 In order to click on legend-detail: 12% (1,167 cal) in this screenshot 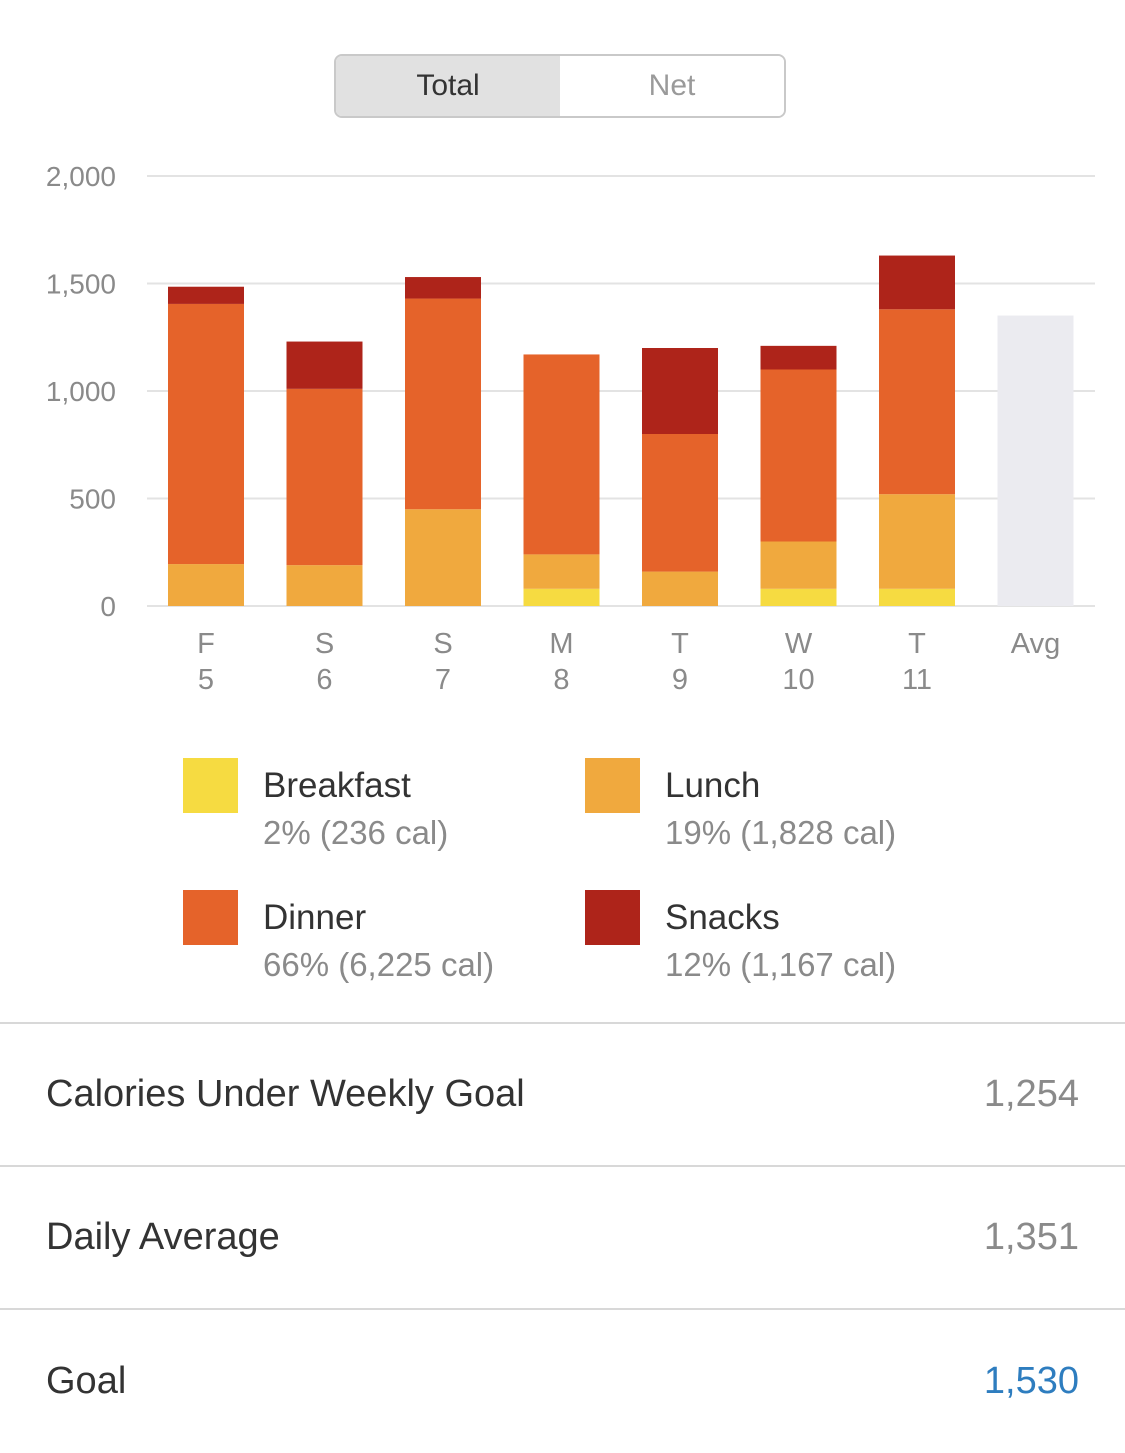, I will do `click(781, 964)`.